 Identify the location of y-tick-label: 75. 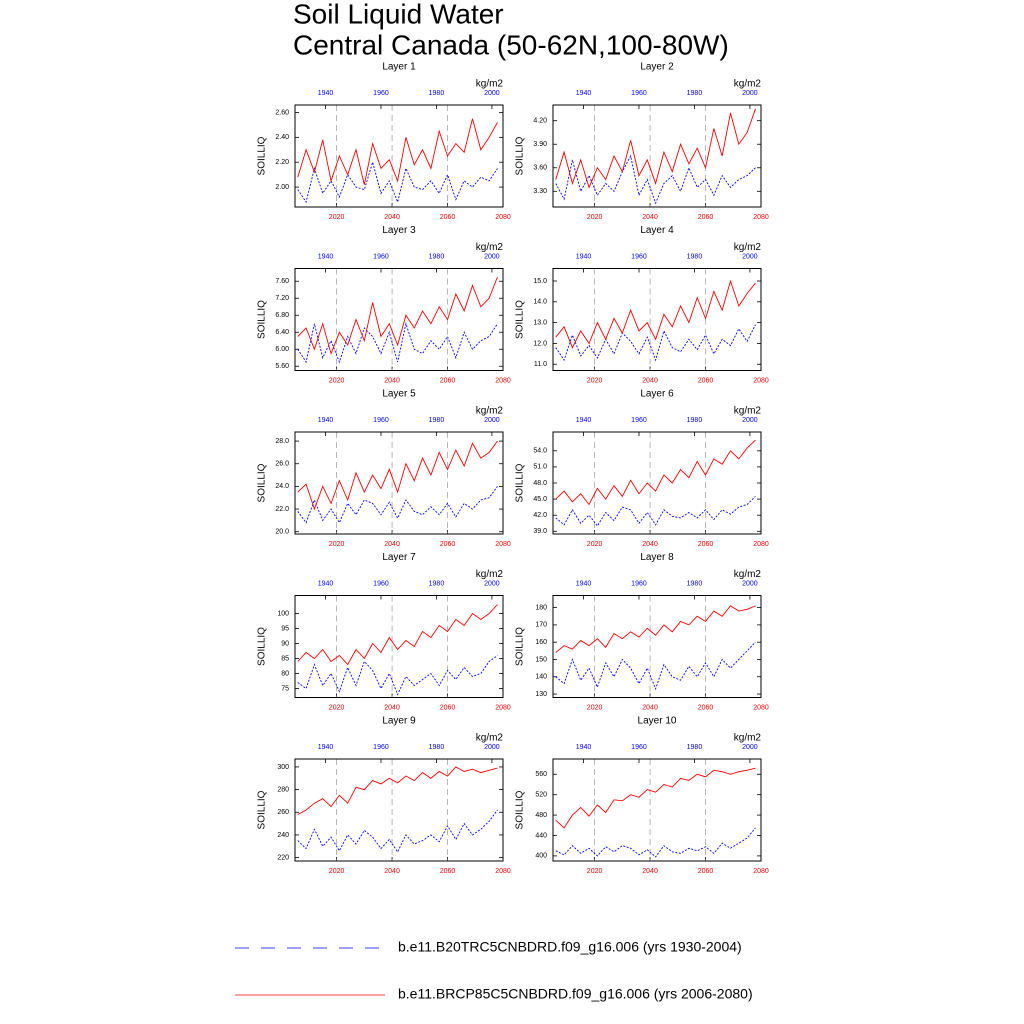
(285, 688).